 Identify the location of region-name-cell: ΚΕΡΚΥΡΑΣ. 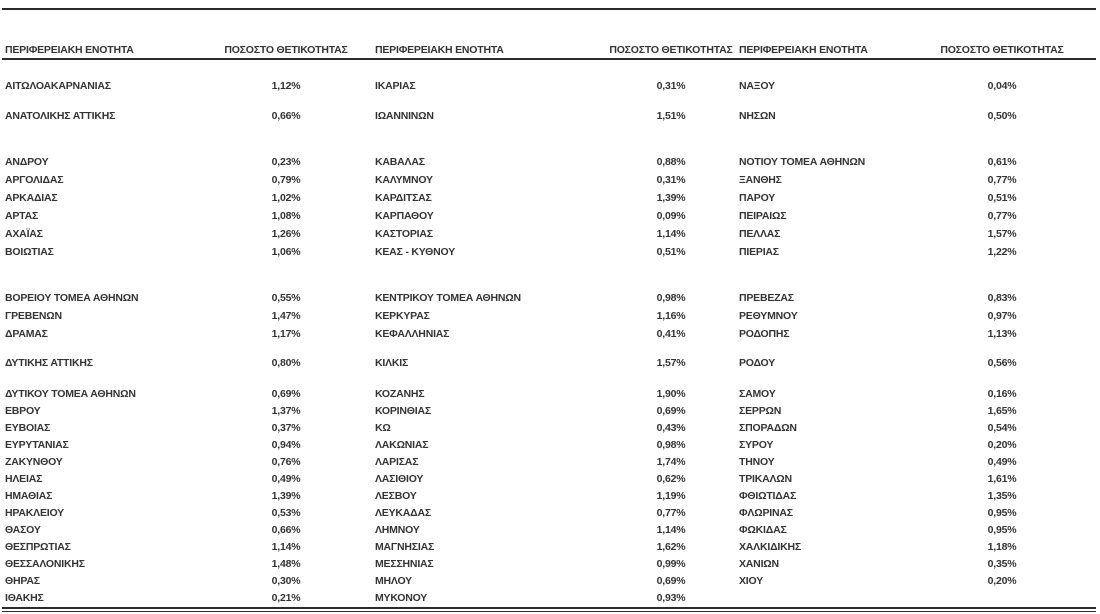
(402, 315).